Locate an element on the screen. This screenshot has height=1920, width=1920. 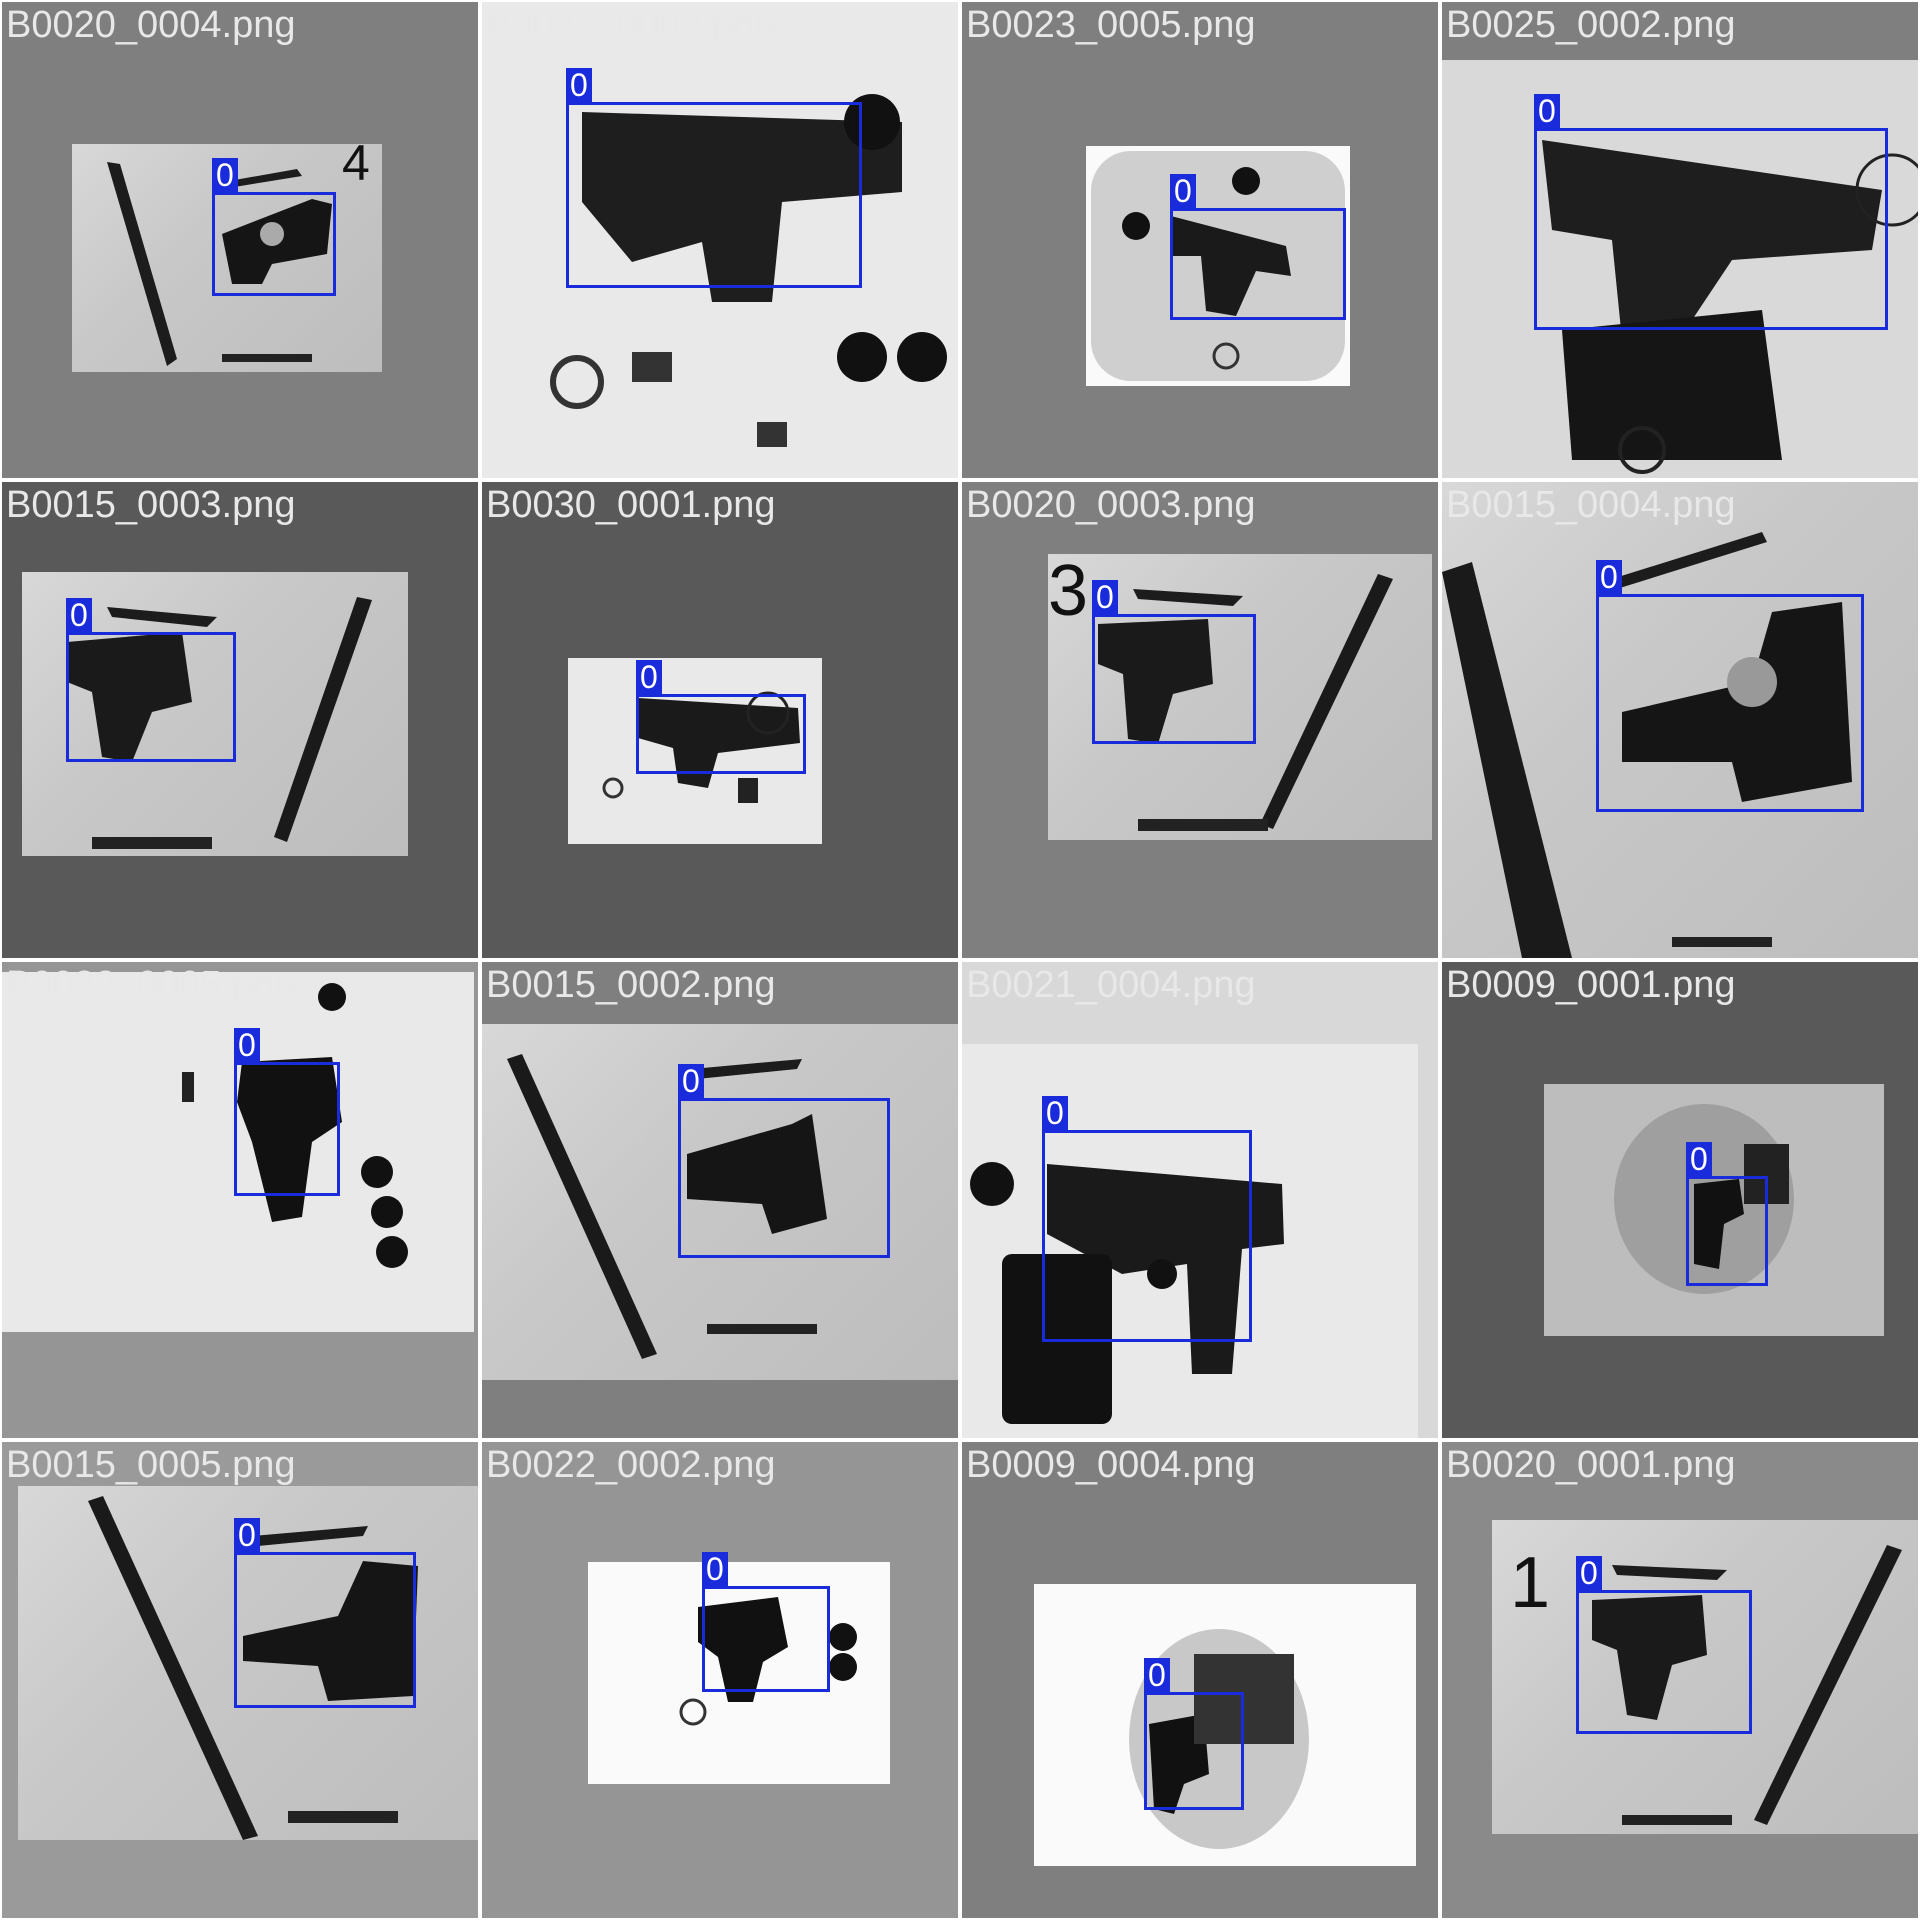
tile-filename: B0015_0004.png is located at coordinates (1591, 505).